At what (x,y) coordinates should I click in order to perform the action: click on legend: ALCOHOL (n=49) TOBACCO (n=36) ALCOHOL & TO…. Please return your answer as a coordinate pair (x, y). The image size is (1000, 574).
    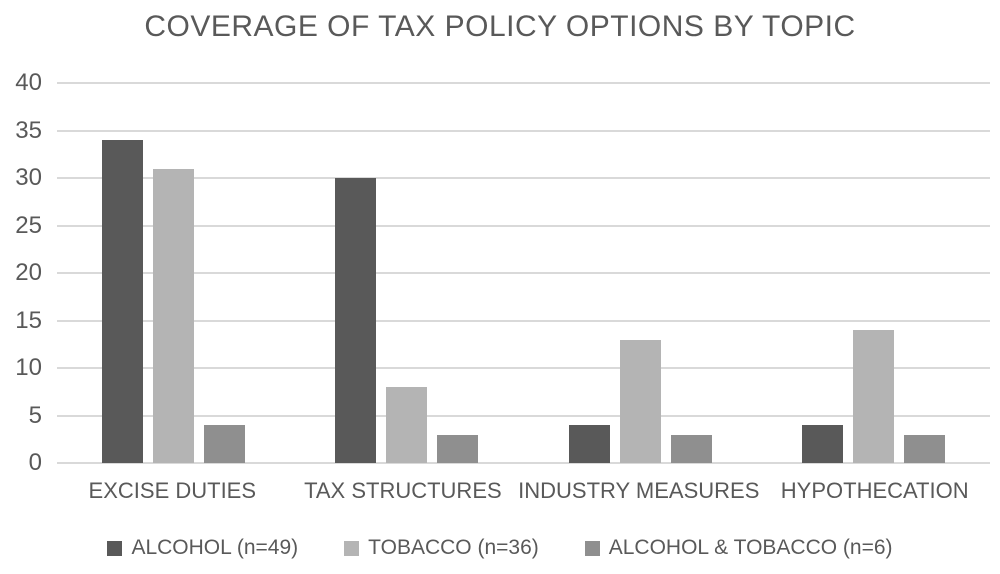
    Looking at the image, I should click on (500, 548).